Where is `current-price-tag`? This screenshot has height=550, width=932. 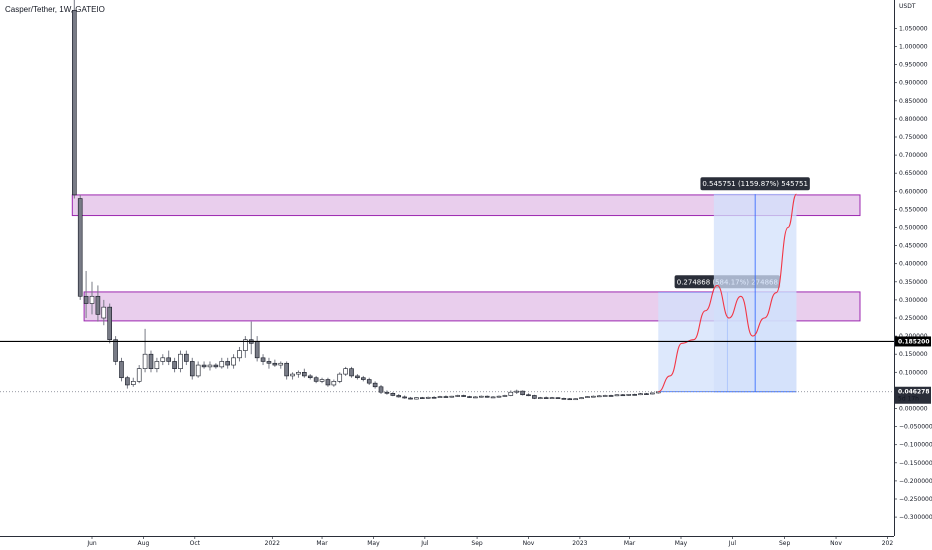 current-price-tag is located at coordinates (913, 395).